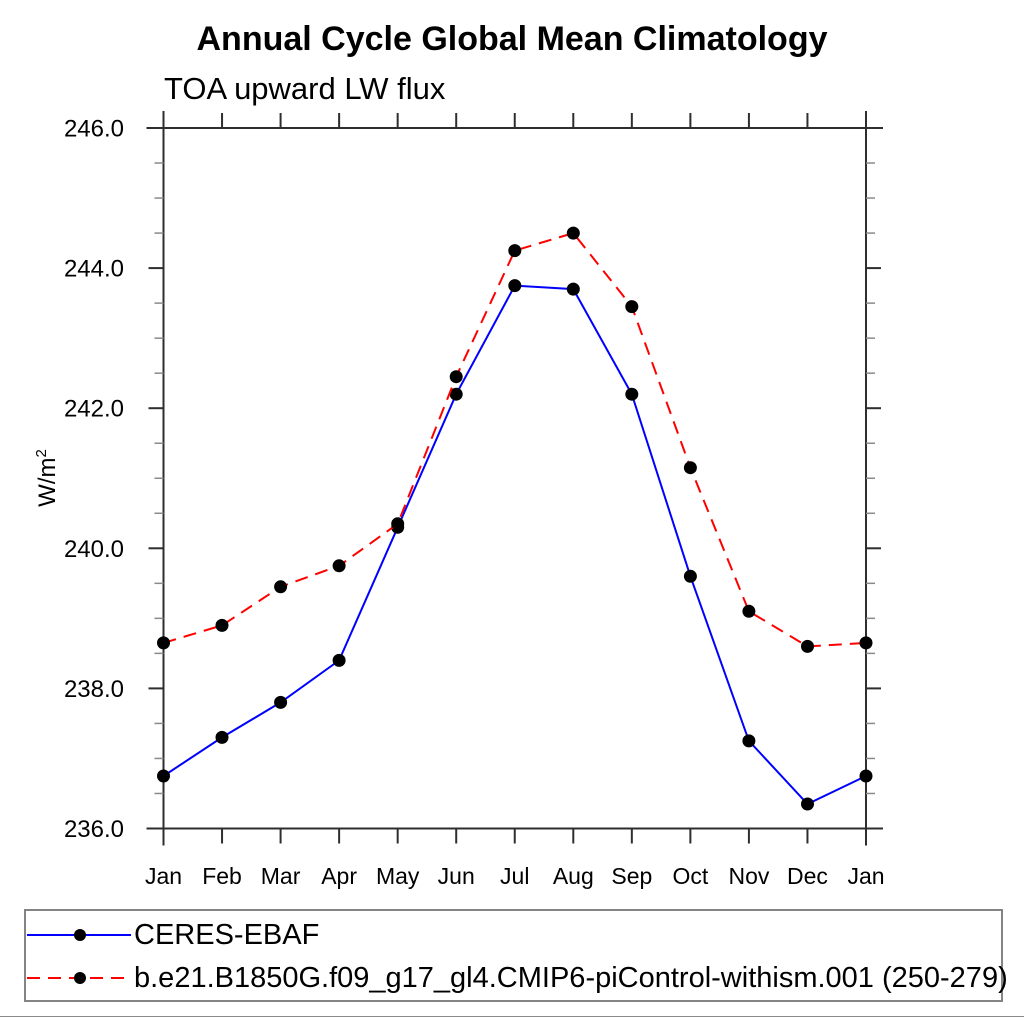 The height and width of the screenshot is (1024, 1024). I want to click on y-tick-label: 242.0, so click(94, 409).